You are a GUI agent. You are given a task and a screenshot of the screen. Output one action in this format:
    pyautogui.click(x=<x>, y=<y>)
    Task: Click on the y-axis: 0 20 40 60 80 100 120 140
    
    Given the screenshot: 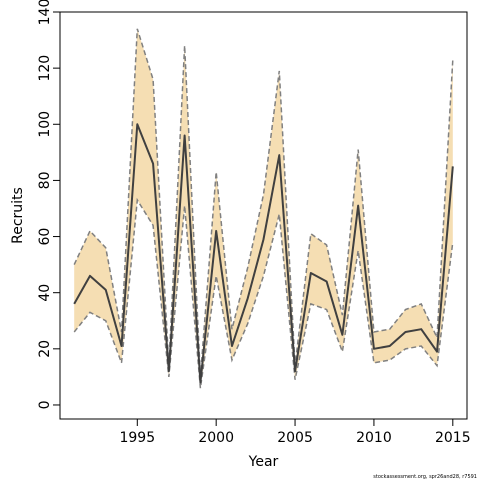 What is the action you would take?
    pyautogui.click(x=48, y=204)
    